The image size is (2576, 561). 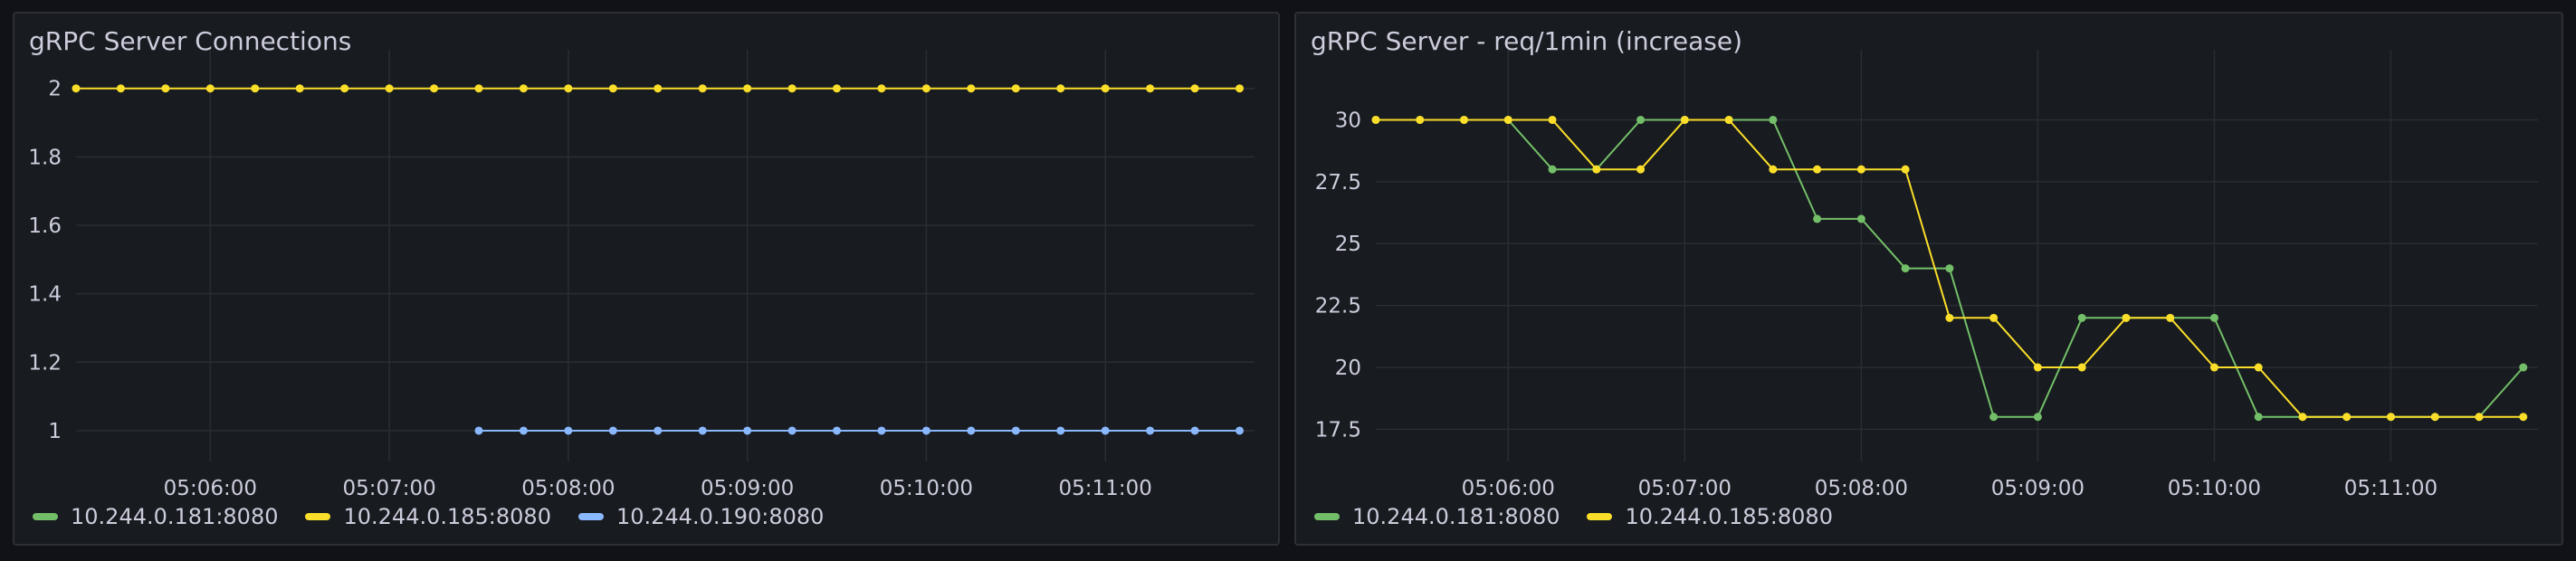 I want to click on panel-title: gRPC Server - req/1min (increase), so click(x=1527, y=41).